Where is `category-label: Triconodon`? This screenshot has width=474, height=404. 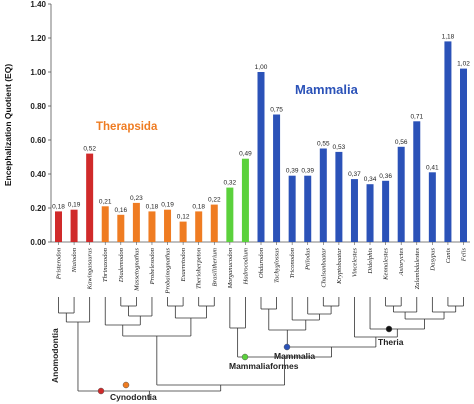
category-label: Triconodon is located at coordinates (292, 262).